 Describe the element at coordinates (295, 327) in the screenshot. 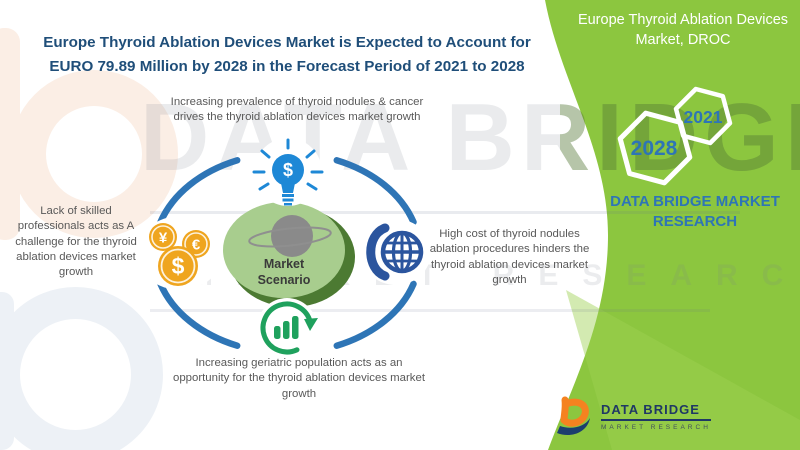

I see `growth-bar3` at that location.